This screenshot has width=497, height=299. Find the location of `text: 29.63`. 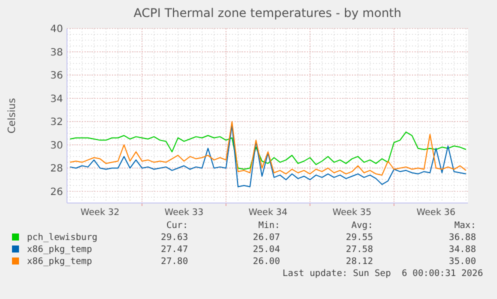

text: 29.63 is located at coordinates (174, 238).